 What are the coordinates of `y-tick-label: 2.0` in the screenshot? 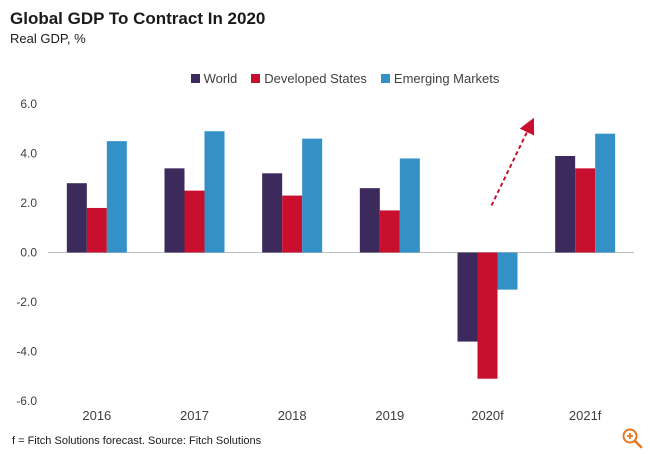 It's located at (28, 203).